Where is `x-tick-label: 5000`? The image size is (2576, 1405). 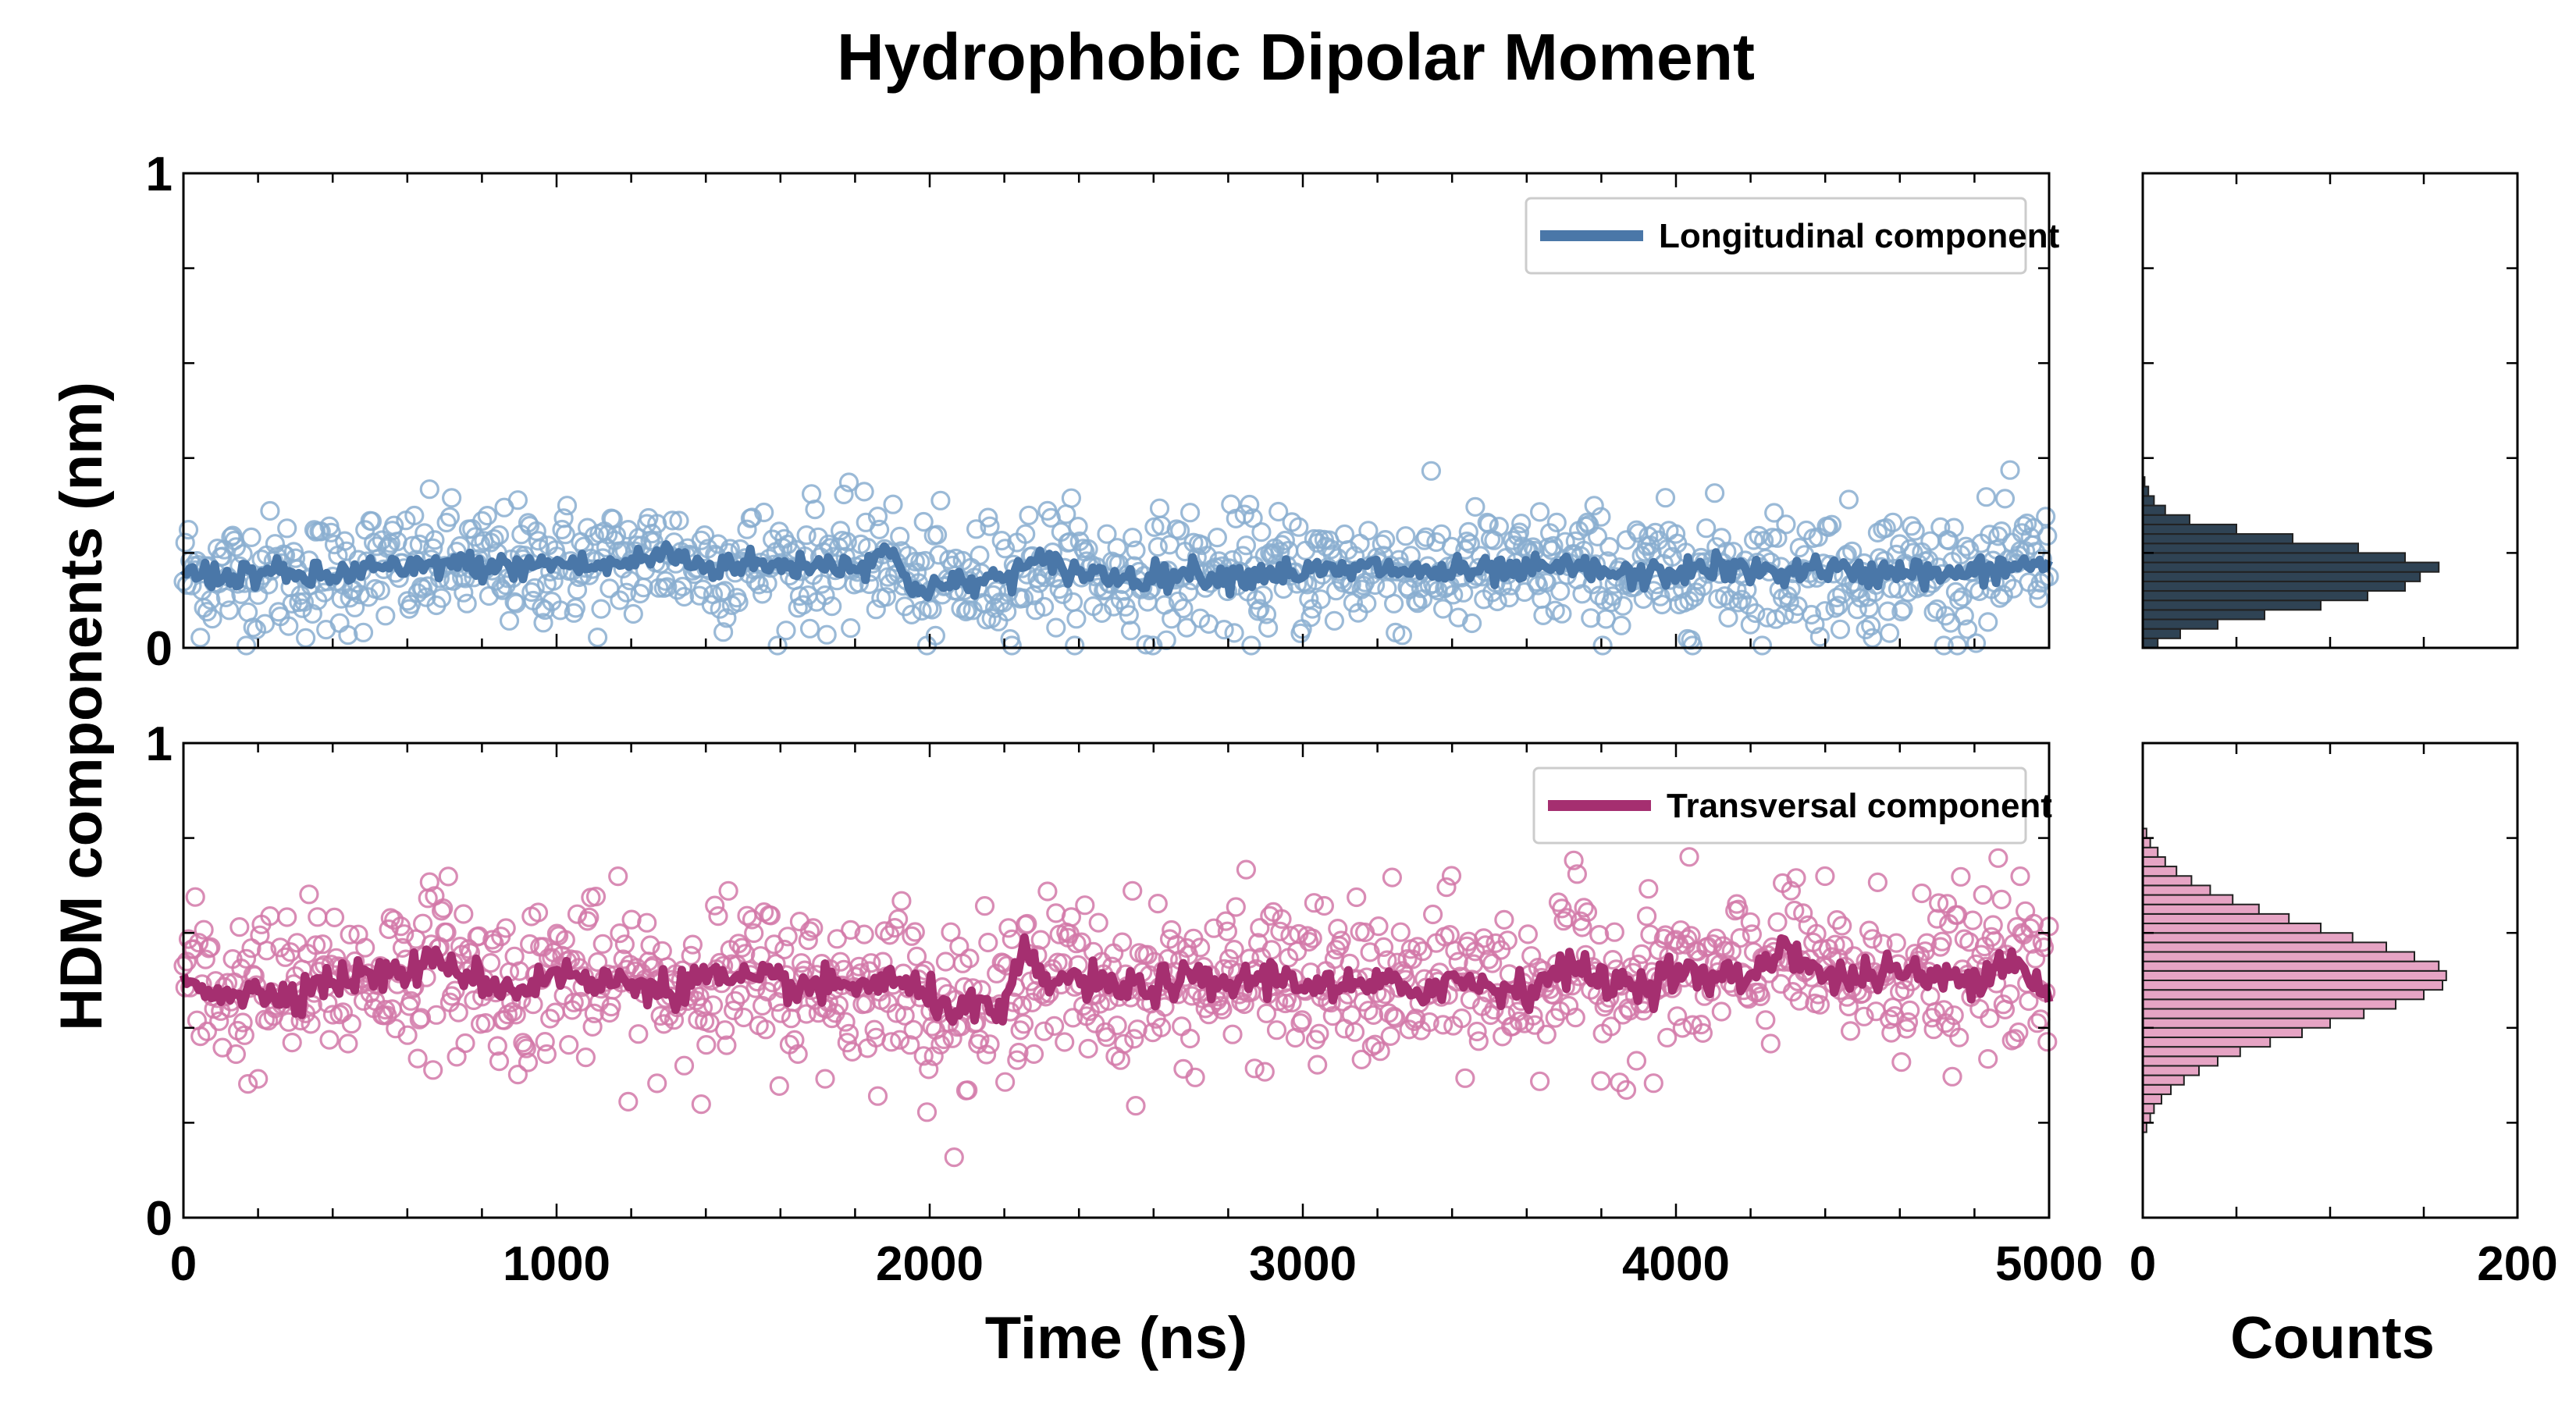 x-tick-label: 5000 is located at coordinates (2049, 1264).